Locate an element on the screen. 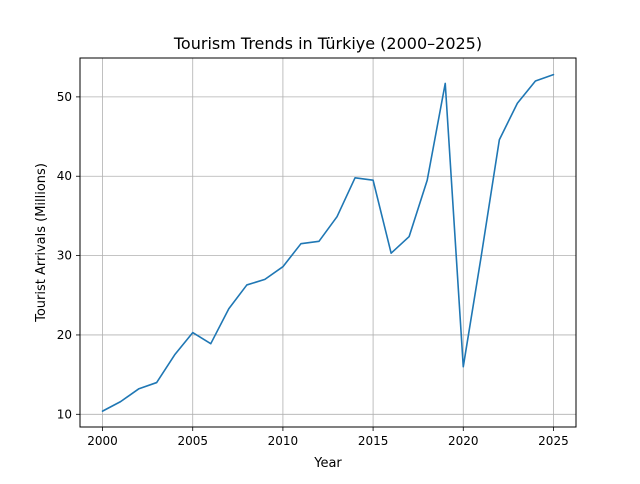  x-tick-label: 2020 is located at coordinates (463, 441).